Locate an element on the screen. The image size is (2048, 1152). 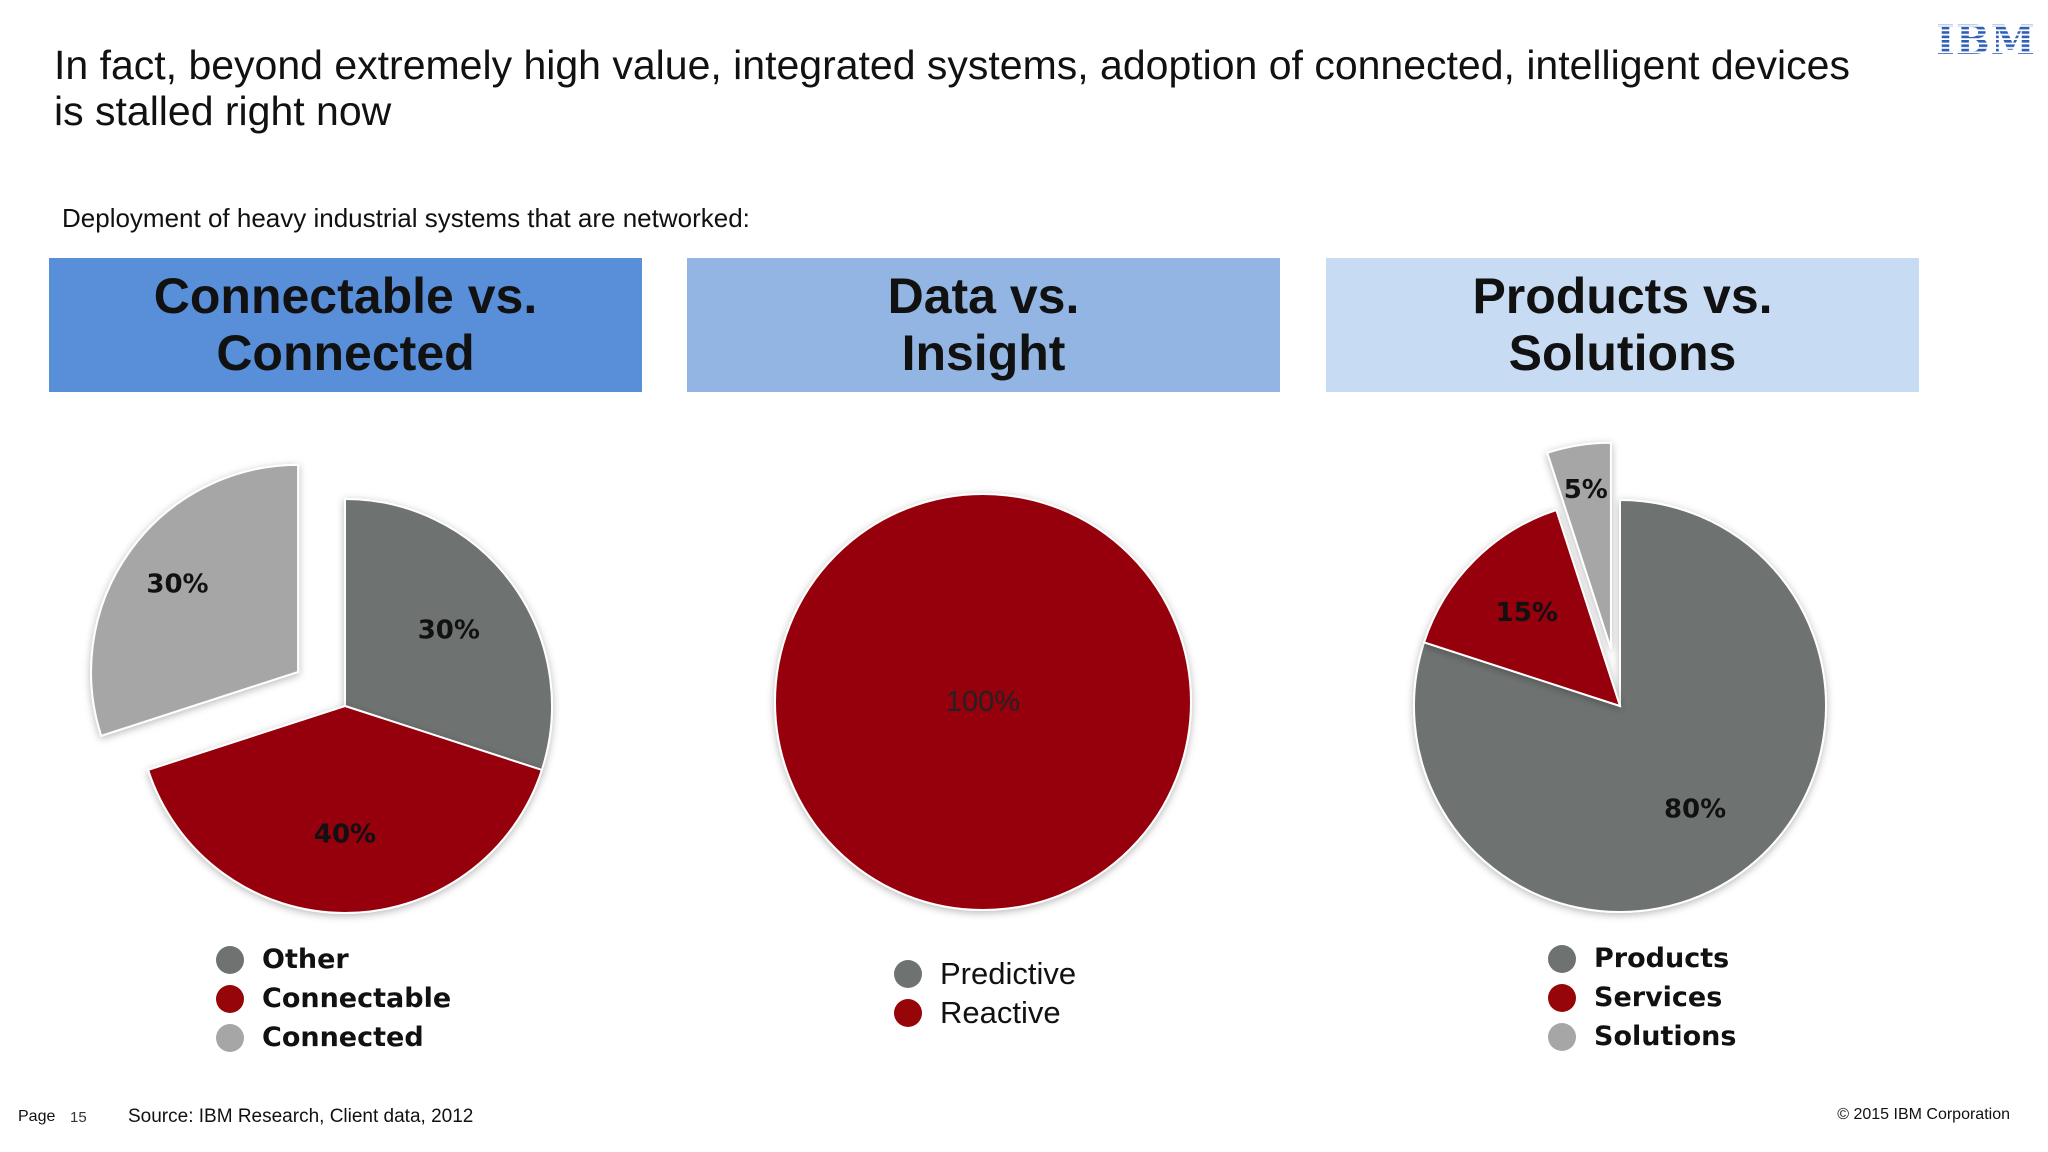
legend-item-connectable: Connectable is located at coordinates (333, 998).